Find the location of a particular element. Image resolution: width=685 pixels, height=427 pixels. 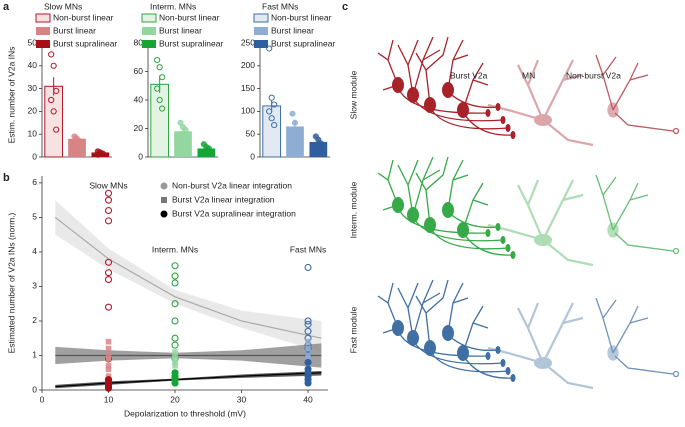

cell-label: Non-burst V2a is located at coordinates (593, 75).